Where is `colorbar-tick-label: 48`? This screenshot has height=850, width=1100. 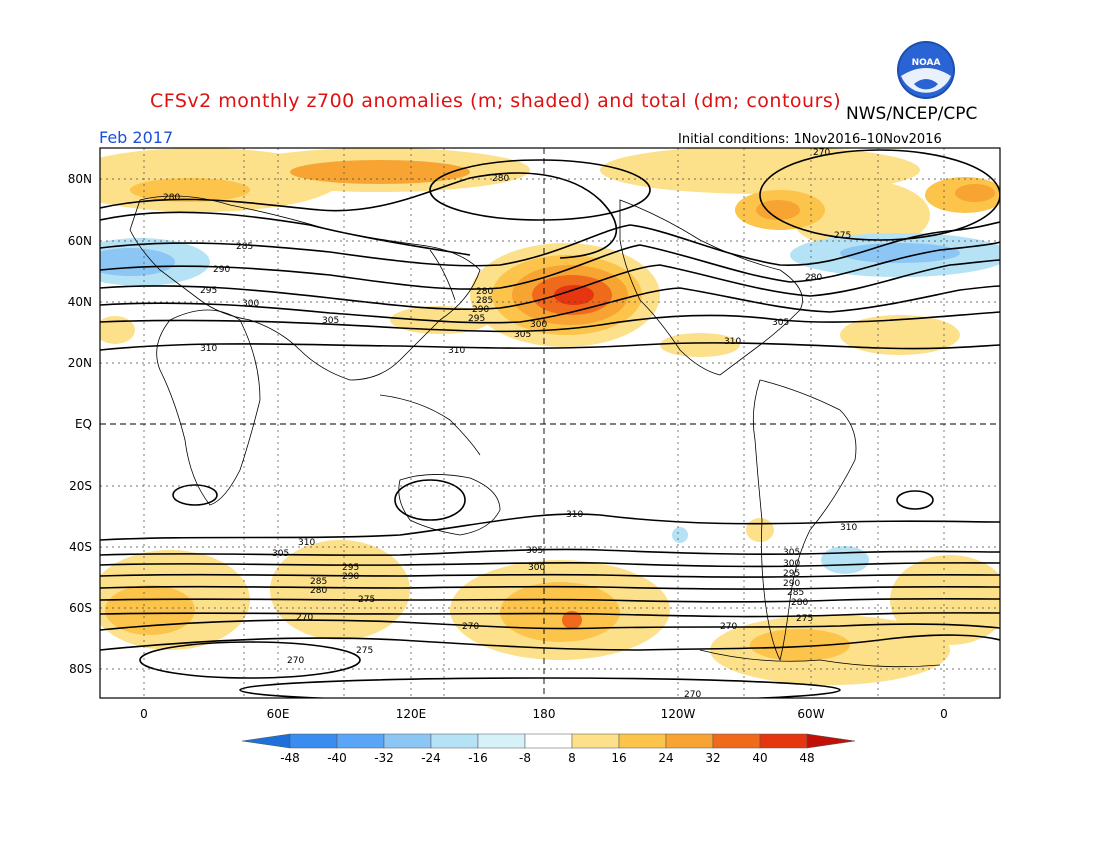
colorbar-tick-label: 48 is located at coordinates (806, 758).